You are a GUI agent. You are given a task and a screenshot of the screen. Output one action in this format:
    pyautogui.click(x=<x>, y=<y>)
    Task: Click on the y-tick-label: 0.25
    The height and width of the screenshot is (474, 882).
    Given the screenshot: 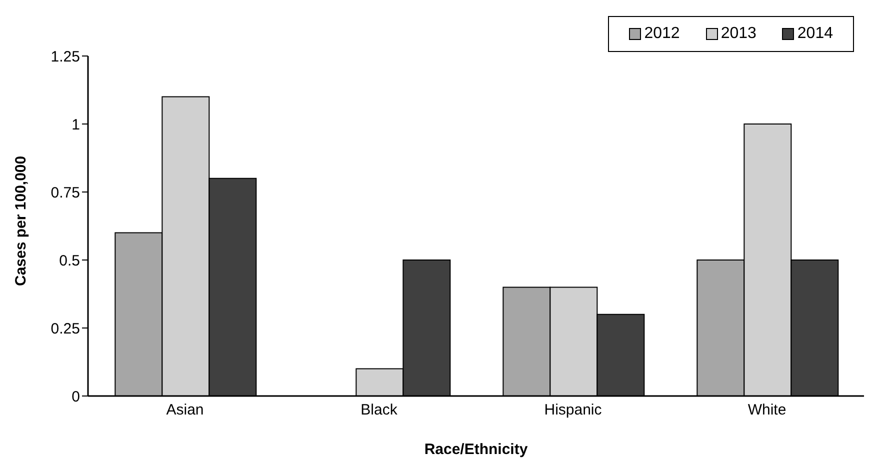 What is the action you would take?
    pyautogui.click(x=65, y=329)
    